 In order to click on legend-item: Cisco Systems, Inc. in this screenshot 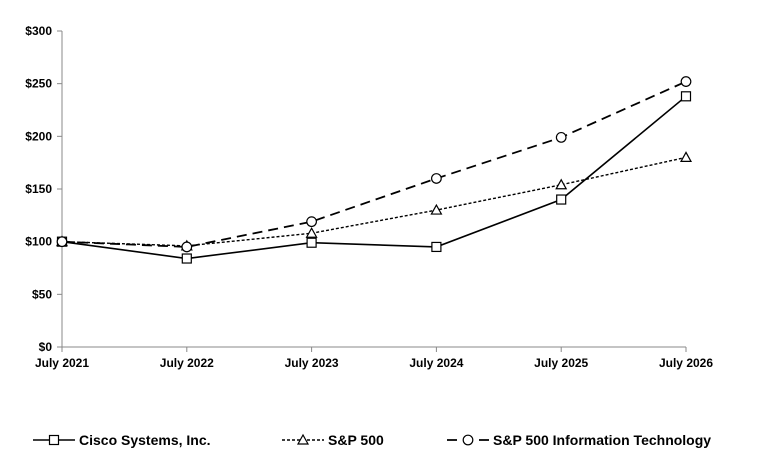, I will do `click(122, 440)`.